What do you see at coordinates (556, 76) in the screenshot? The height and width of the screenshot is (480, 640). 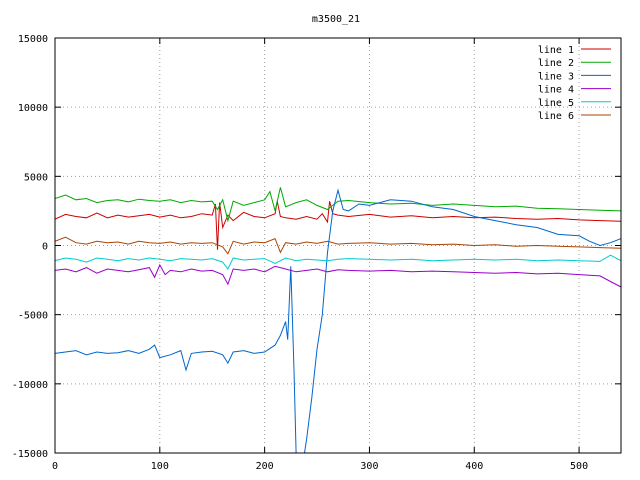 I see `legend-label: line 3` at bounding box center [556, 76].